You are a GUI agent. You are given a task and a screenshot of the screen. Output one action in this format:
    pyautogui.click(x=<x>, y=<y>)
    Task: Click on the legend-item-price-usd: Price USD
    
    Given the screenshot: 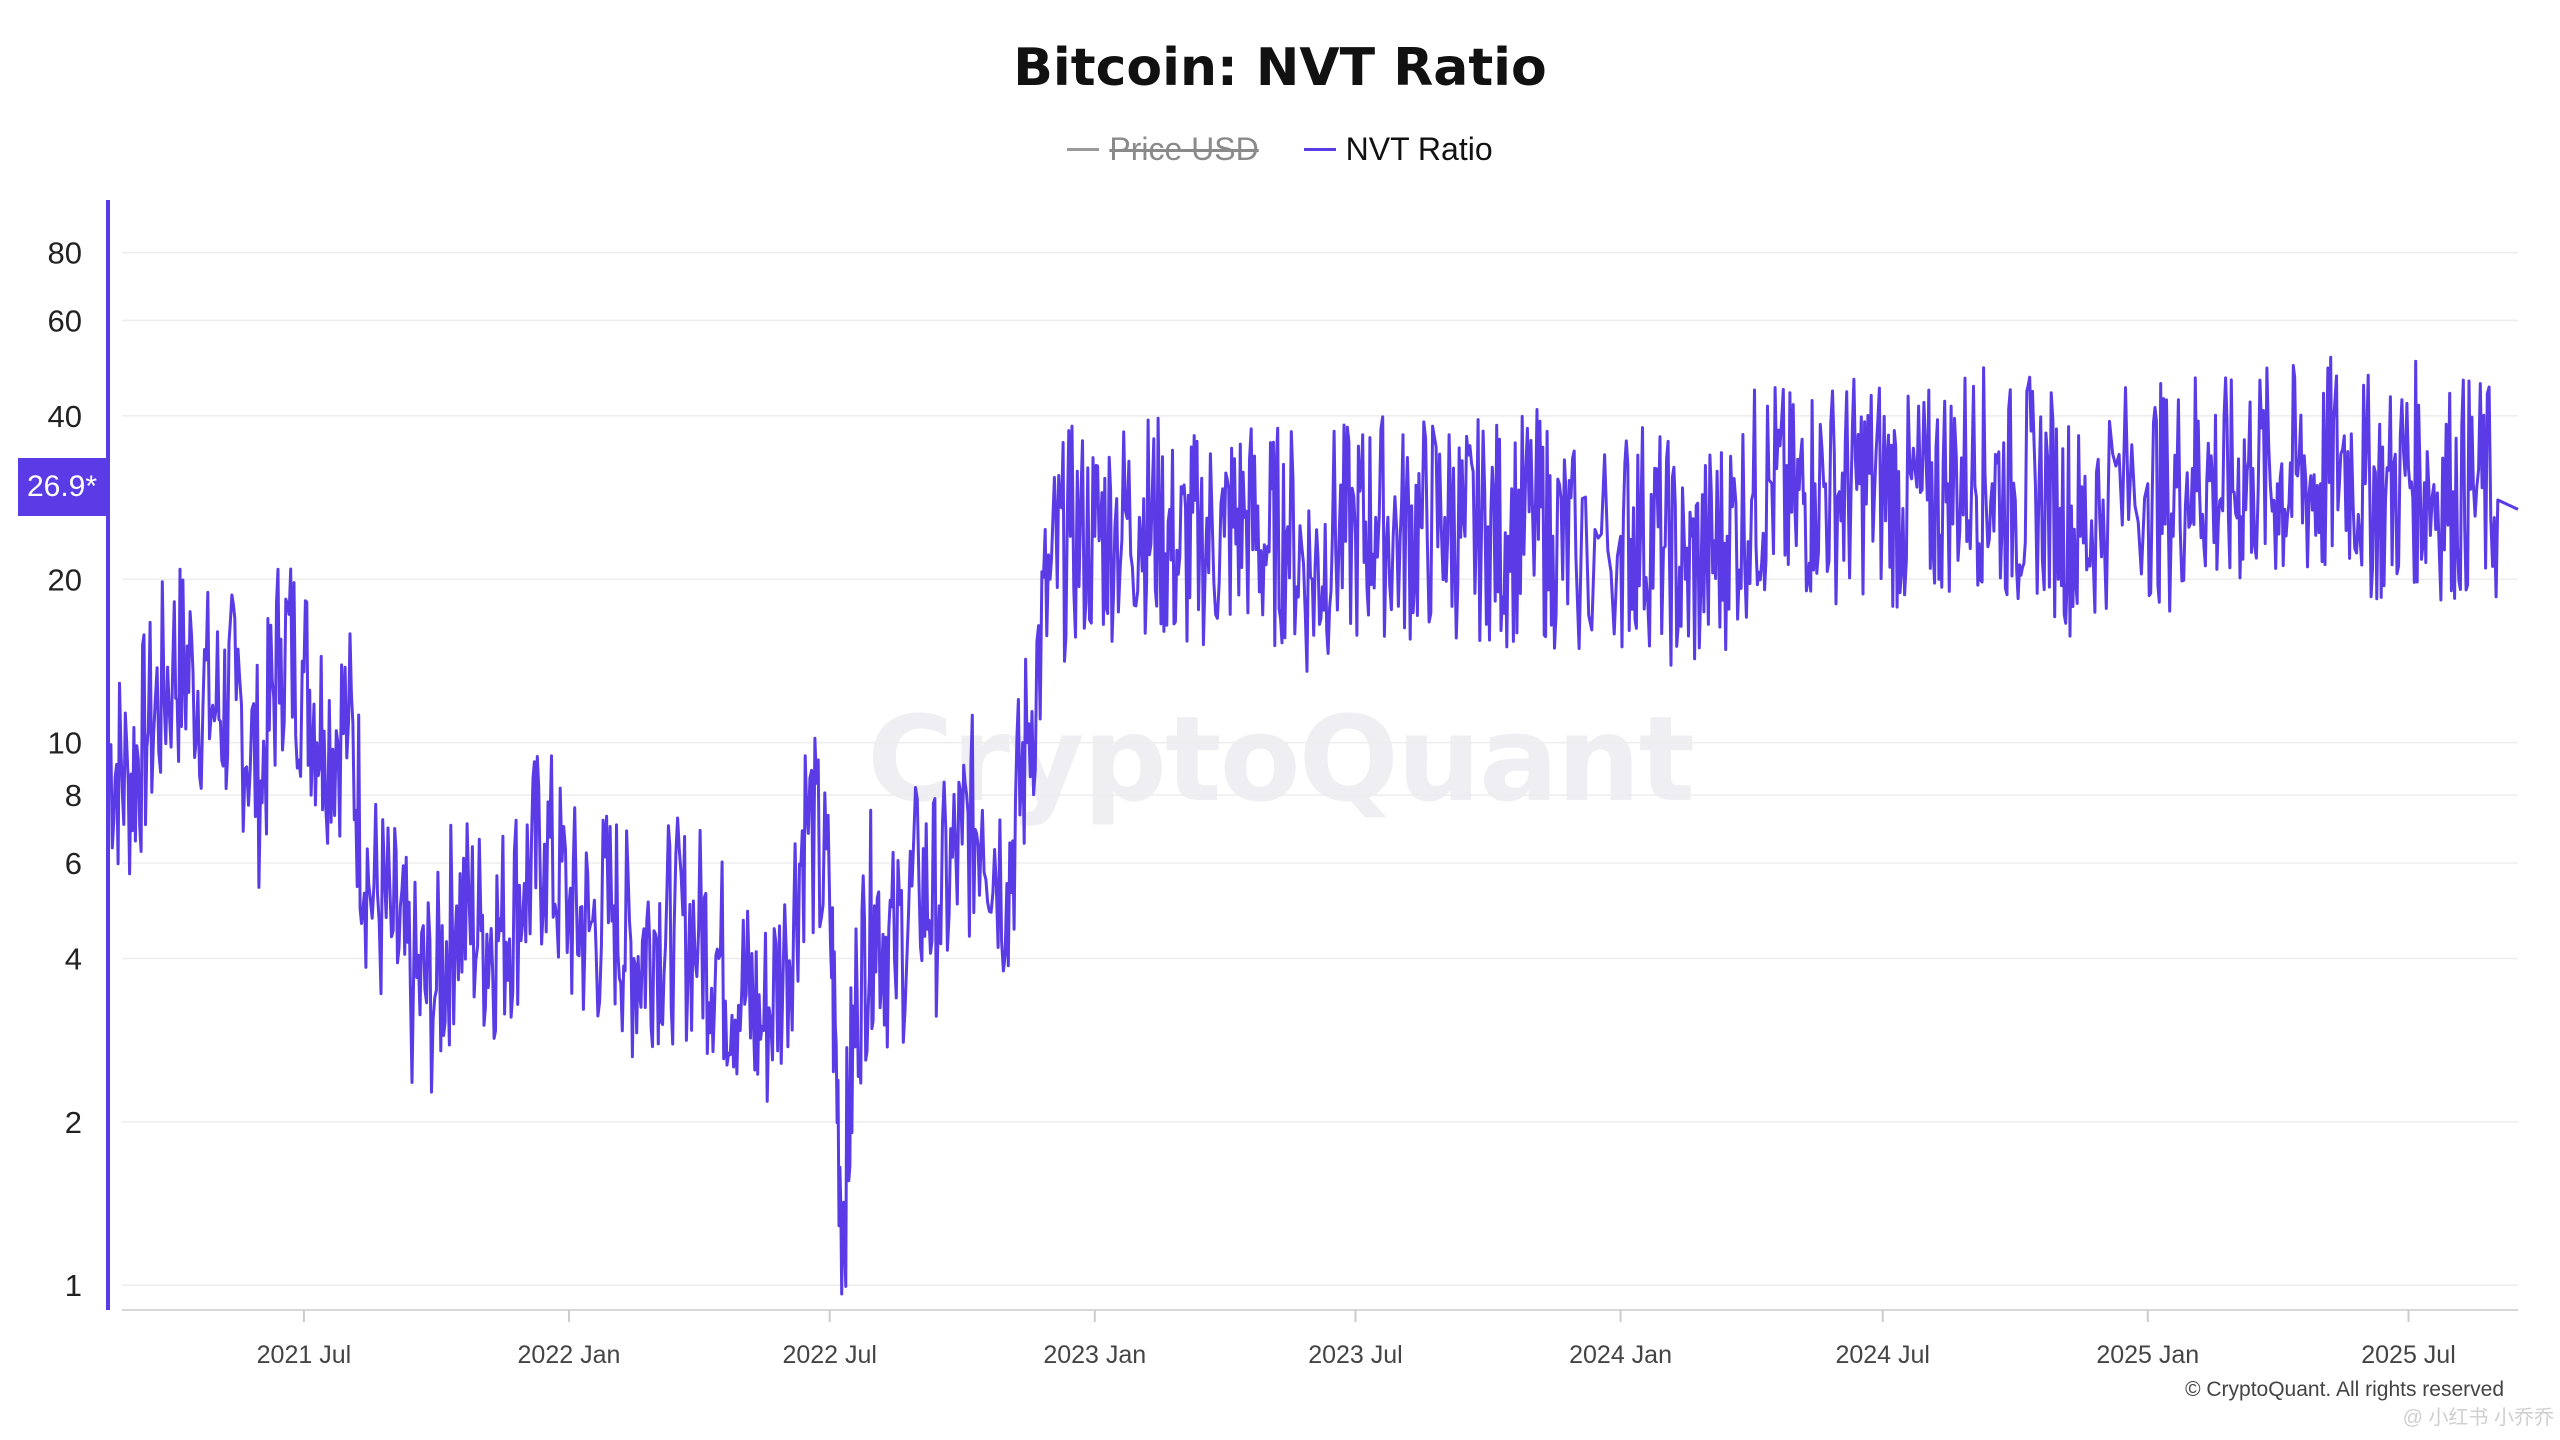 What is the action you would take?
    pyautogui.click(x=1163, y=149)
    